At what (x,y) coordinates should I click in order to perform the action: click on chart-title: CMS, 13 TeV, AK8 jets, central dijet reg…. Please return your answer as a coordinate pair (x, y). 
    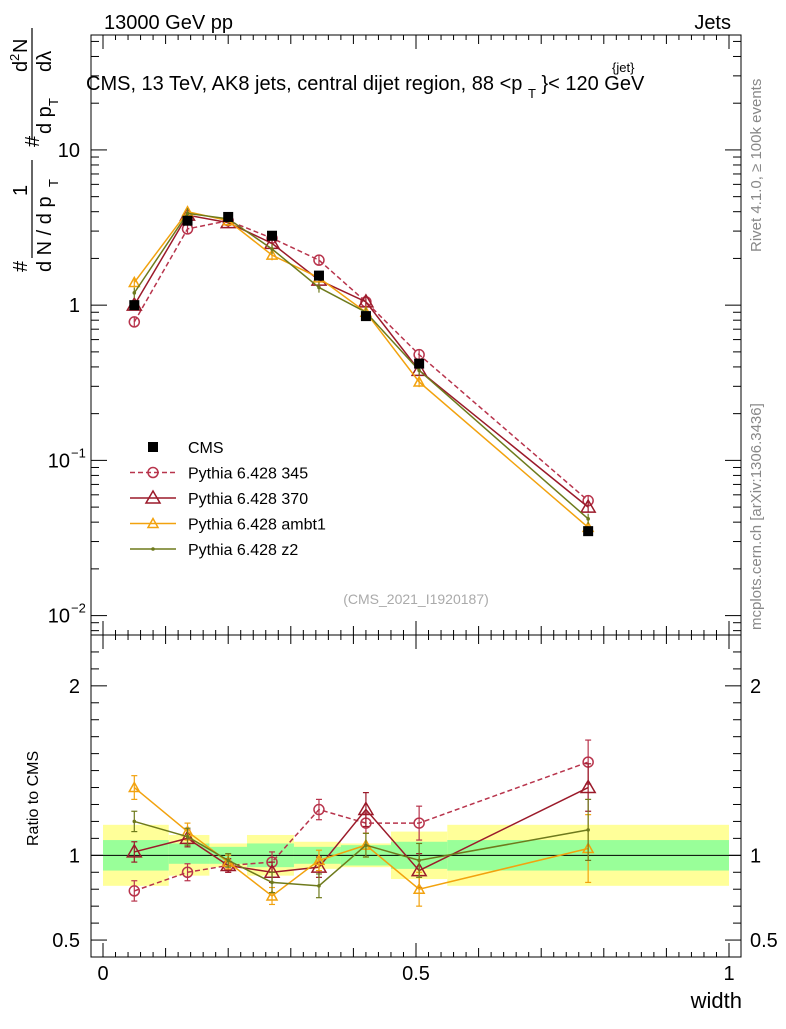
    Looking at the image, I should click on (365, 88).